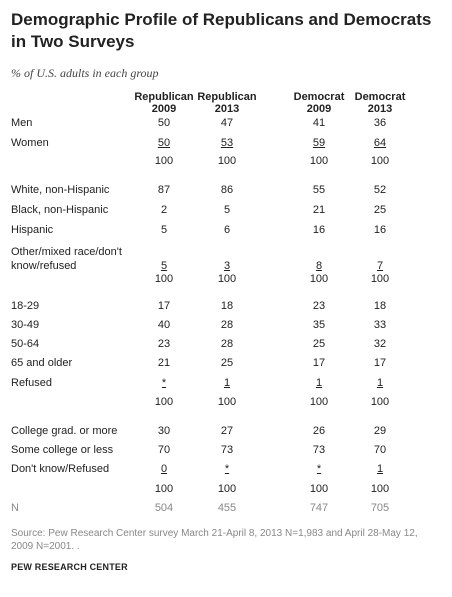  I want to click on table-cell: 8, so click(319, 266).